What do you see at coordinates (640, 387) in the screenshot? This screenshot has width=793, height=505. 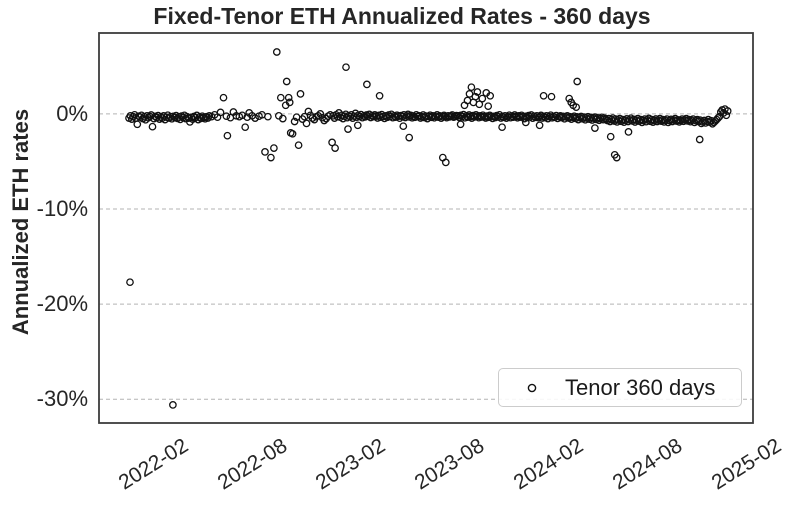 I see `legend-label: Tenor 360 days` at bounding box center [640, 387].